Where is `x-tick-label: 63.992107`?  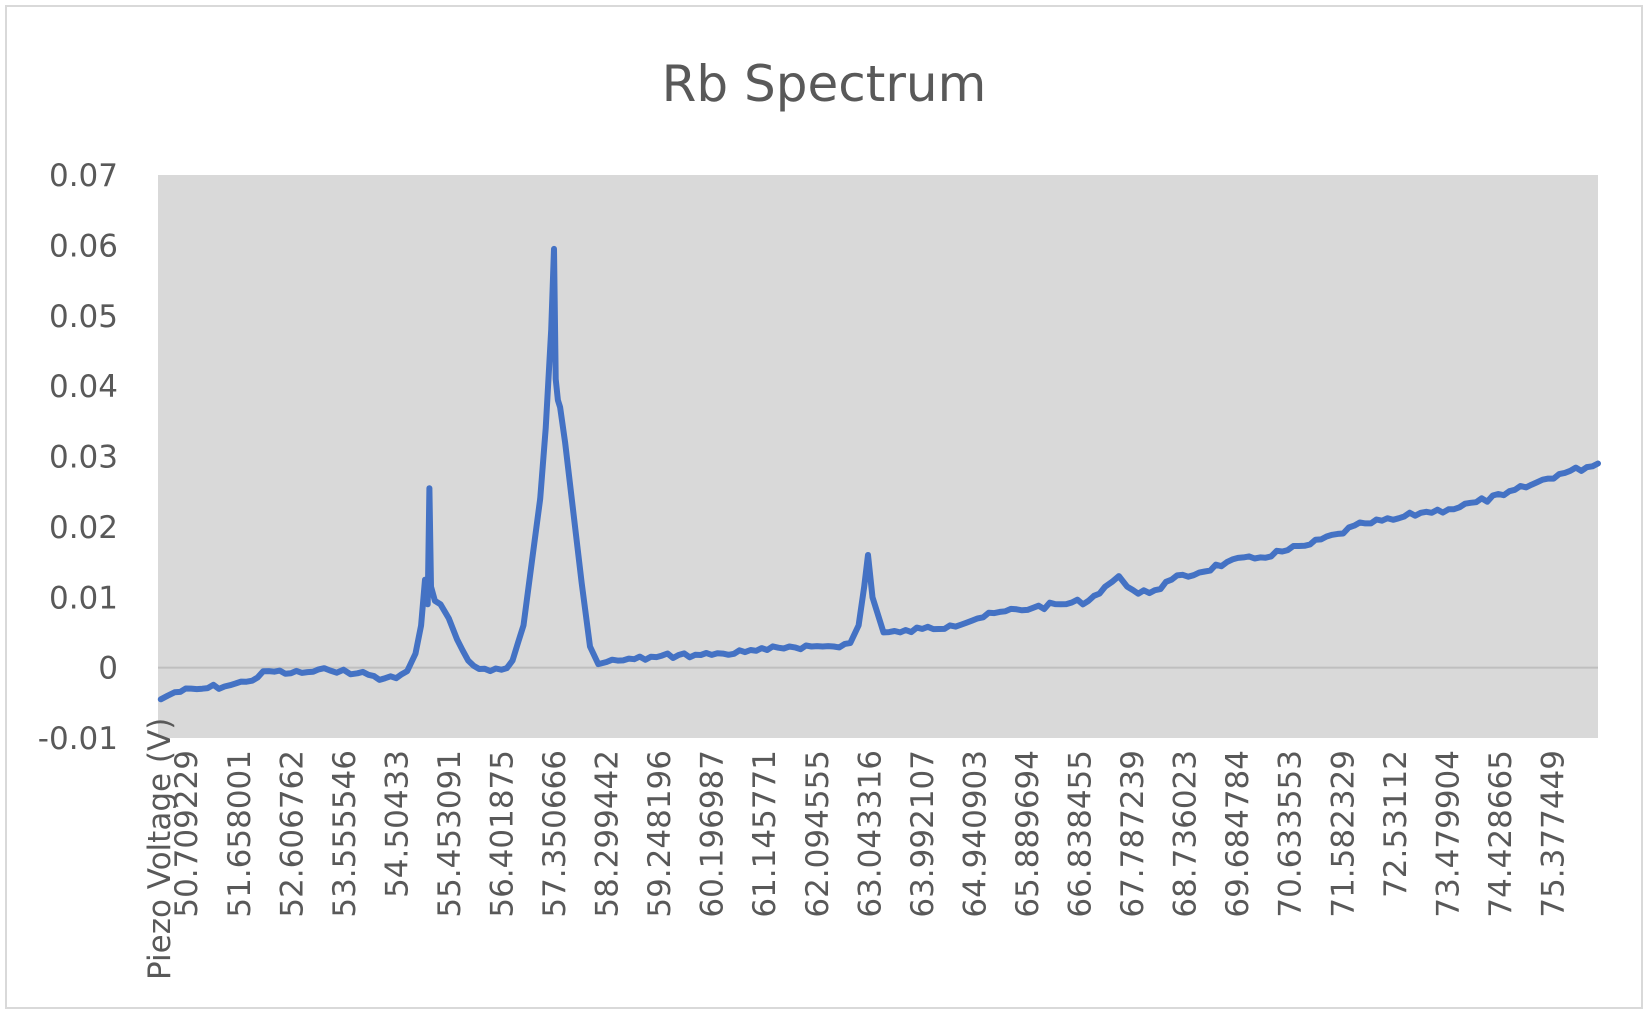 x-tick-label: 63.992107 is located at coordinates (923, 834).